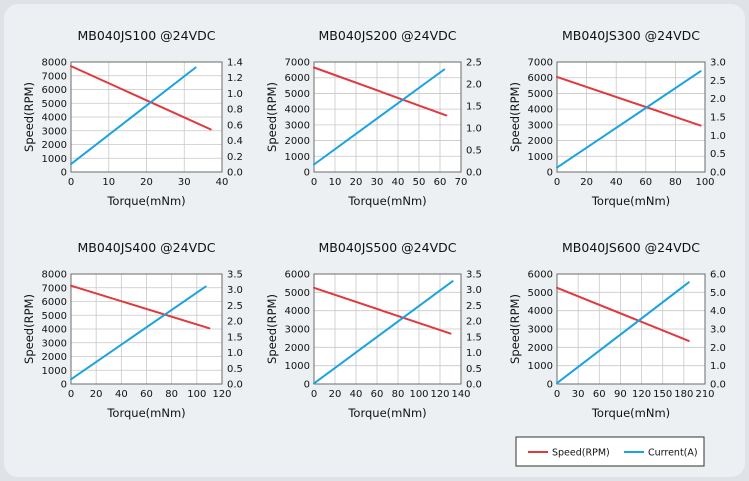 Image resolution: width=749 pixels, height=481 pixels. What do you see at coordinates (631, 247) in the screenshot?
I see `chart-title: MB040JS600 @24VDC` at bounding box center [631, 247].